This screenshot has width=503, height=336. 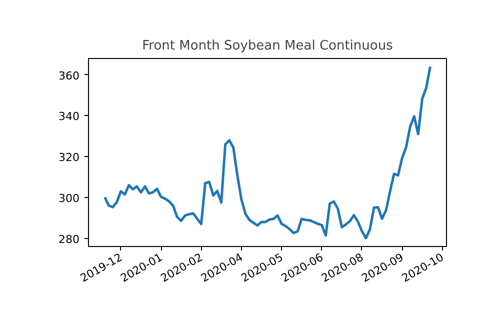 What do you see at coordinates (69, 117) in the screenshot?
I see `y-tick-label: 340` at bounding box center [69, 117].